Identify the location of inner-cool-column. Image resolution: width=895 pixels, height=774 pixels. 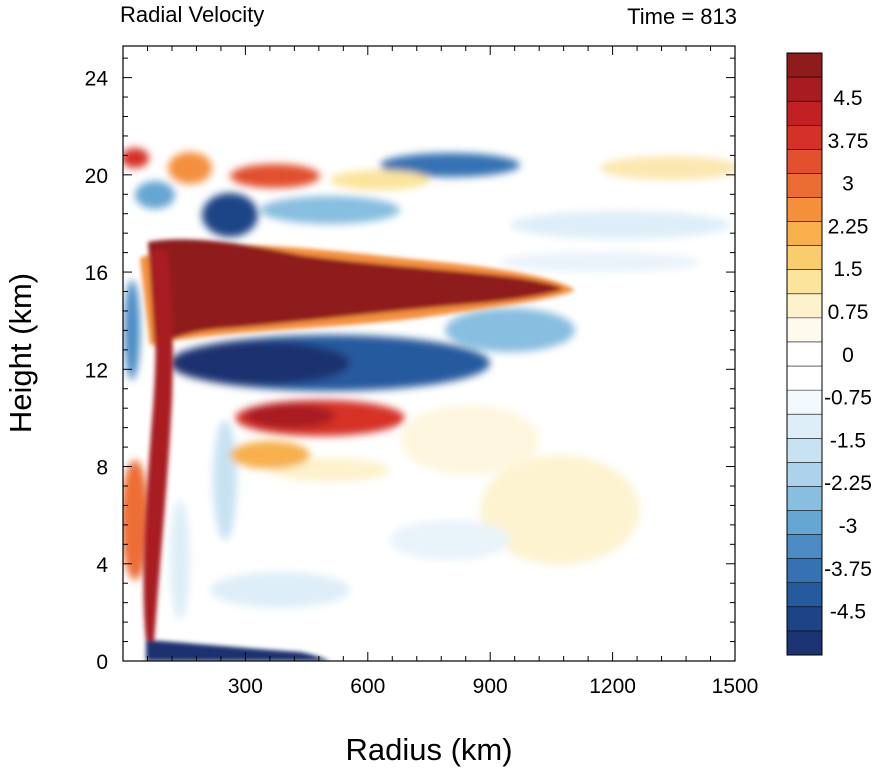
(225, 480).